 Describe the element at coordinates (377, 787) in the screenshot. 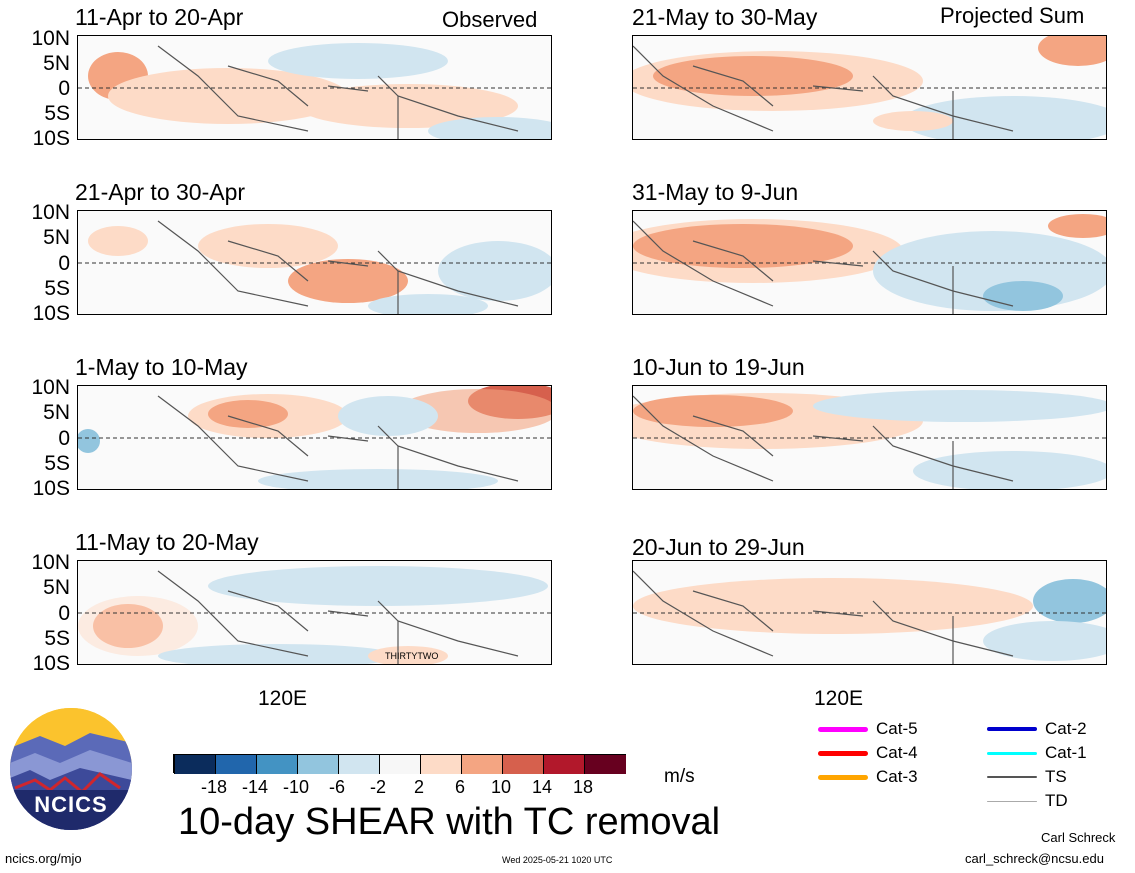

I see `colorbar-tick: -2` at that location.